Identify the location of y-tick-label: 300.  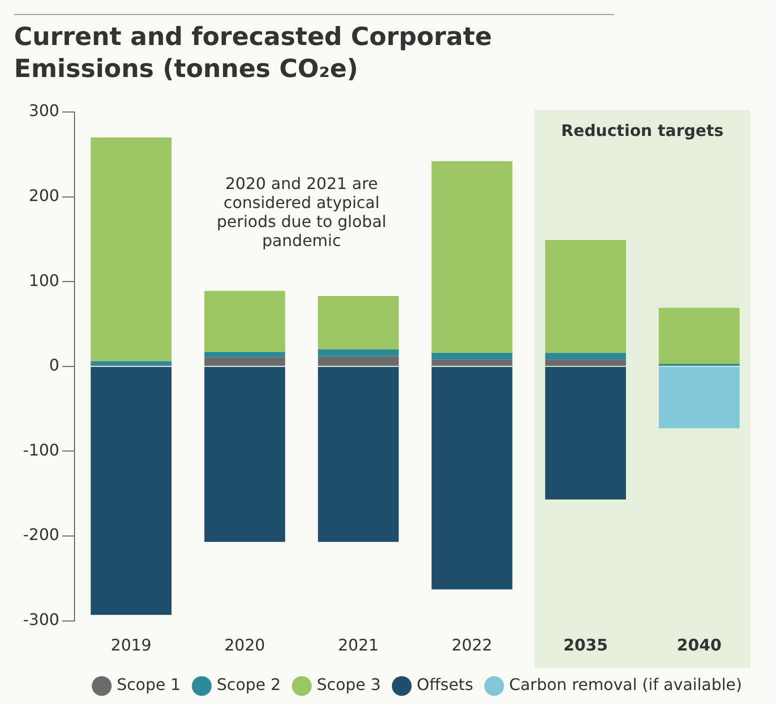
(44, 110).